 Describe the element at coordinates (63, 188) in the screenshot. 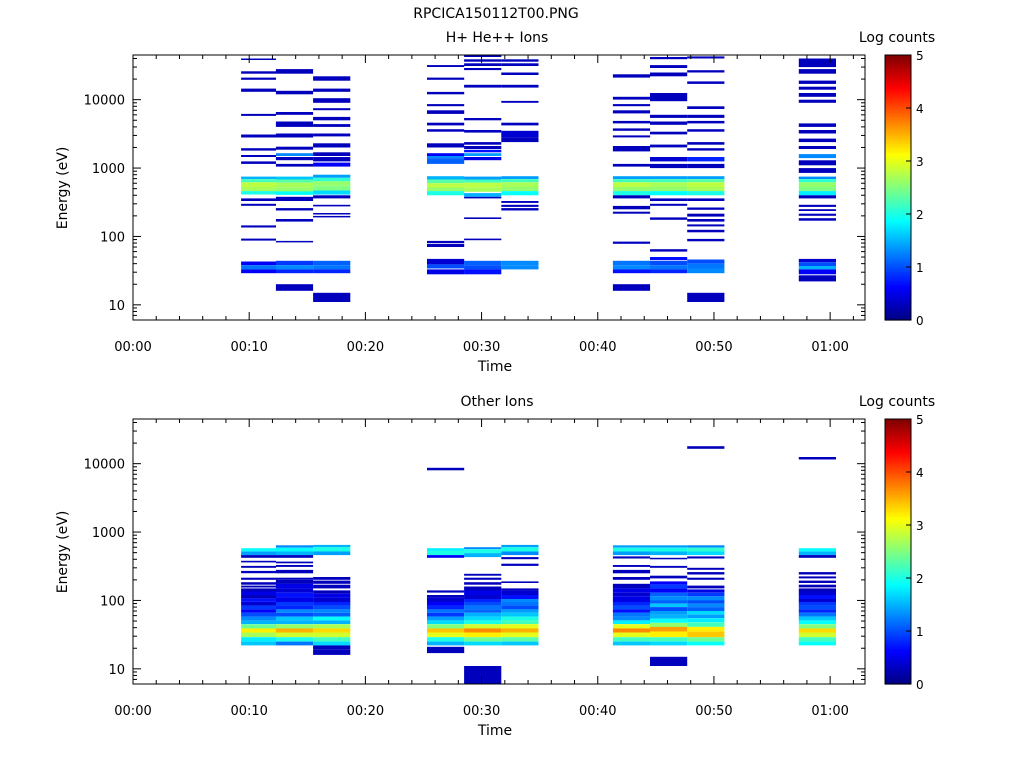

I see `y-axis-label: Energy (eV)` at that location.